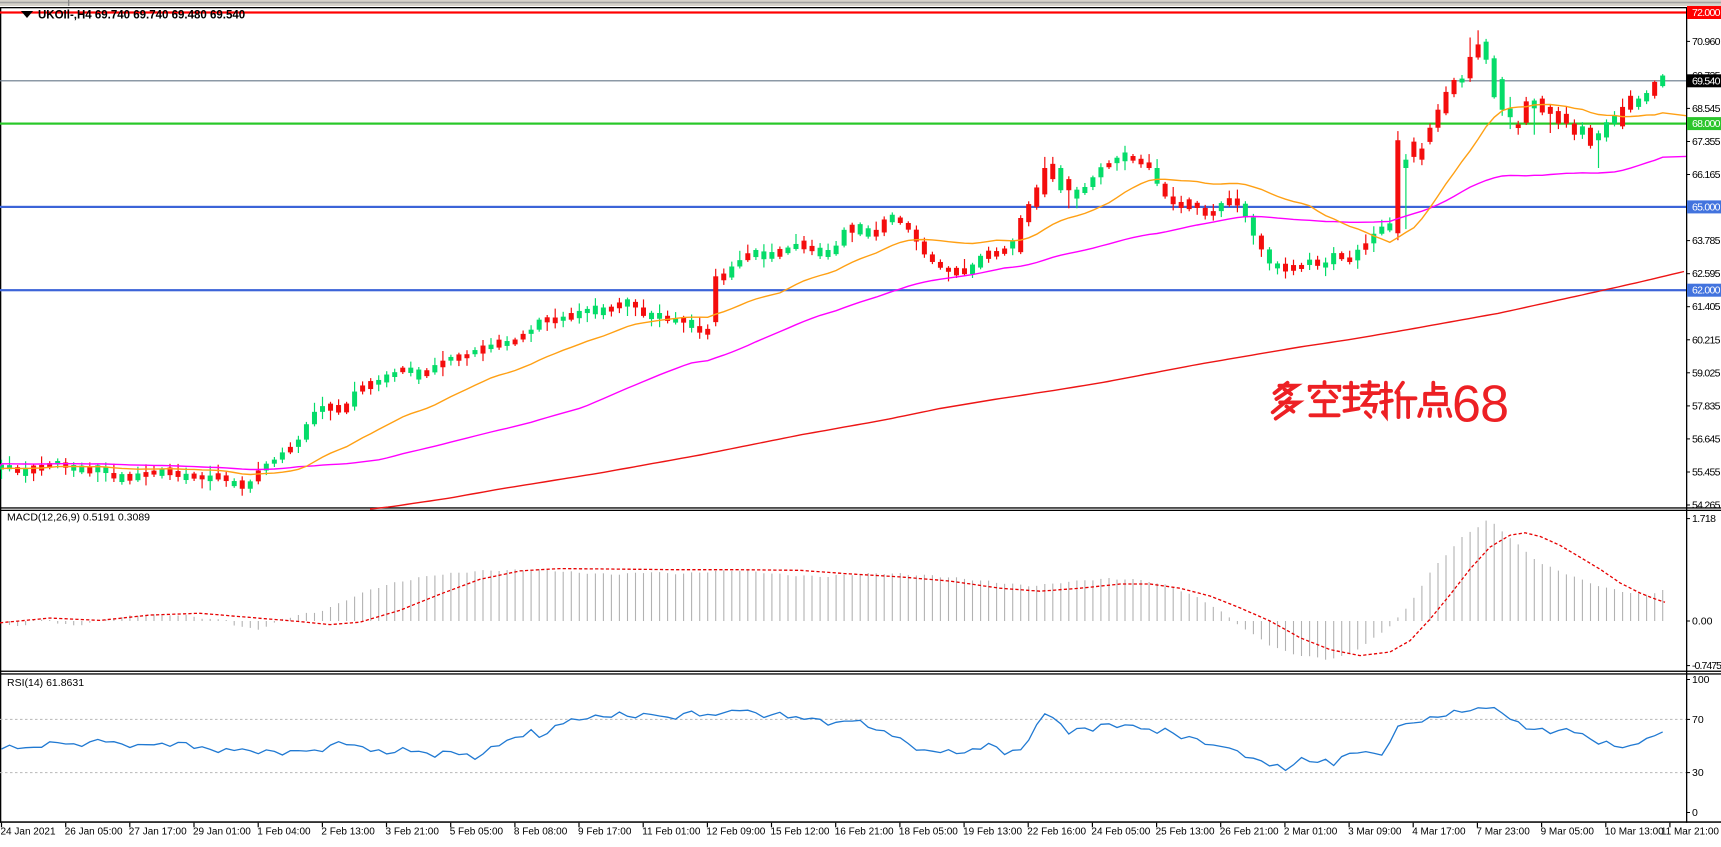 The image size is (1721, 847). What do you see at coordinates (94, 832) in the screenshot?
I see `svg-text: 26 Jan 05:00` at bounding box center [94, 832].